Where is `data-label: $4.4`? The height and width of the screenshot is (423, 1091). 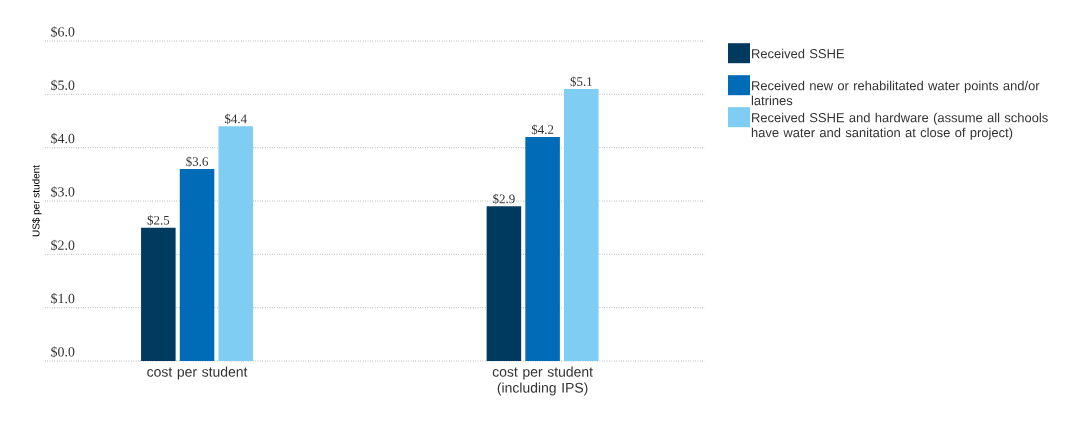 data-label: $4.4 is located at coordinates (235, 119).